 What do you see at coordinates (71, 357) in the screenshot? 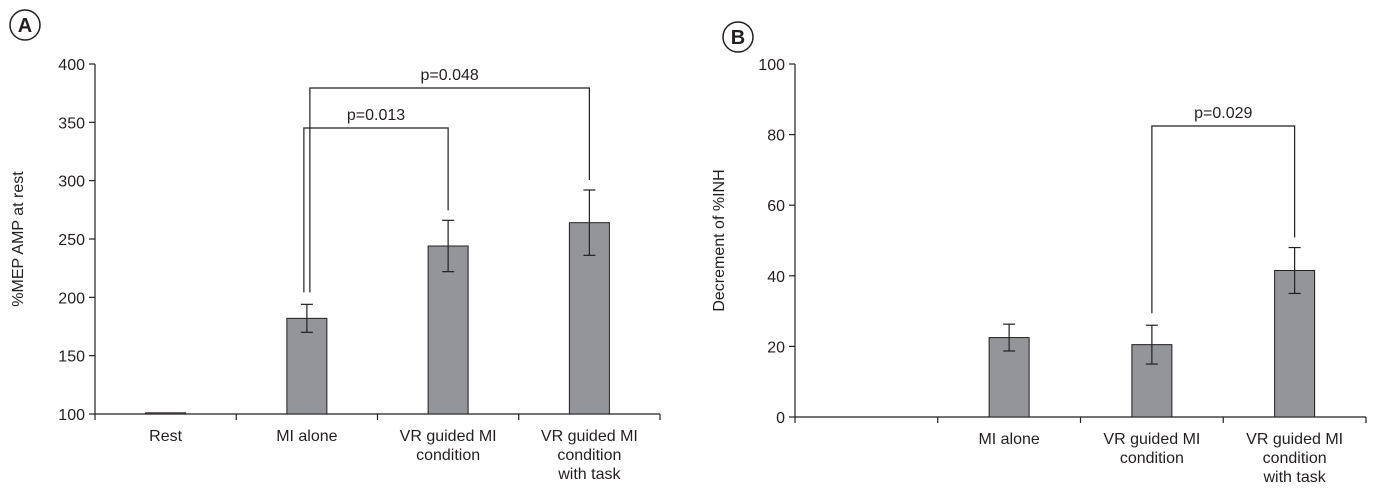
I see `y-tick-label: 150` at bounding box center [71, 357].